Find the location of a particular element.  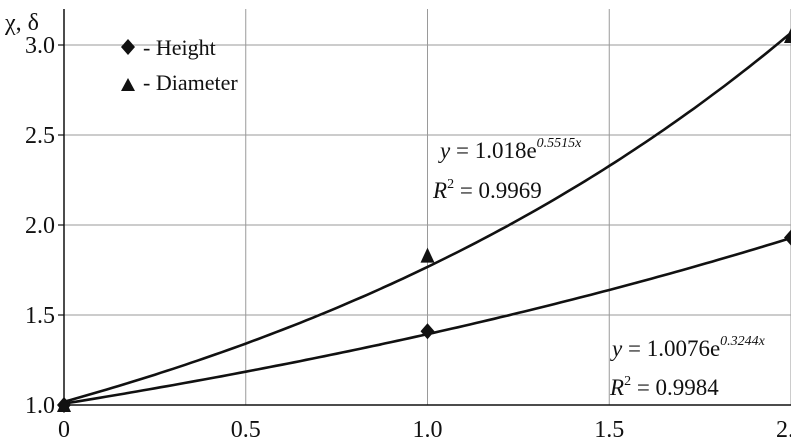

x-tick-label: 0.5 is located at coordinates (246, 430).